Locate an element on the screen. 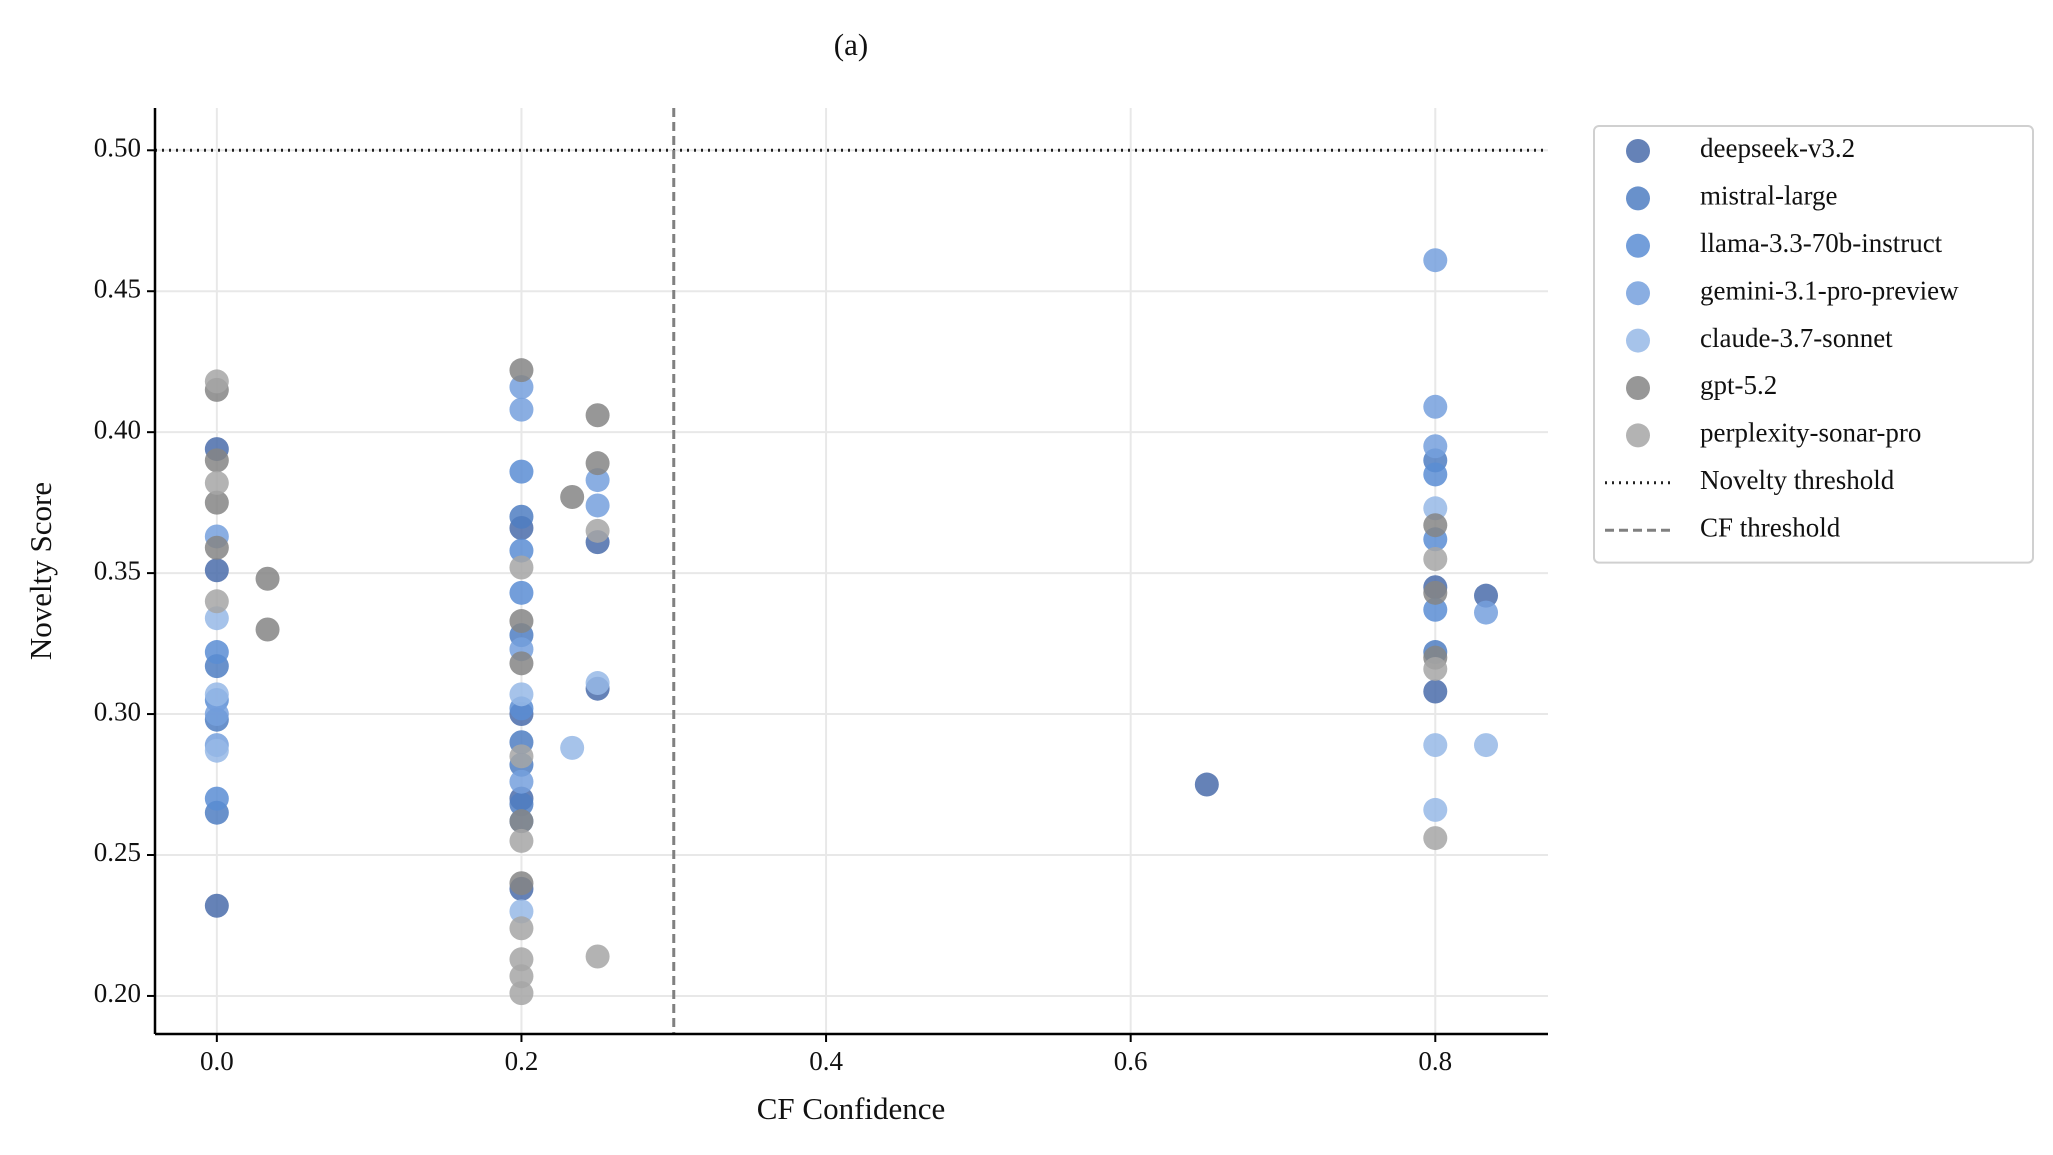  legend-label: mistral-large is located at coordinates (1768, 196).